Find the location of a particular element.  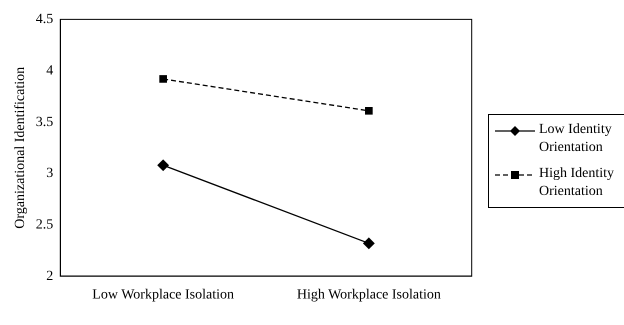

y-axis-title: Organizational Identification is located at coordinates (20, 147).